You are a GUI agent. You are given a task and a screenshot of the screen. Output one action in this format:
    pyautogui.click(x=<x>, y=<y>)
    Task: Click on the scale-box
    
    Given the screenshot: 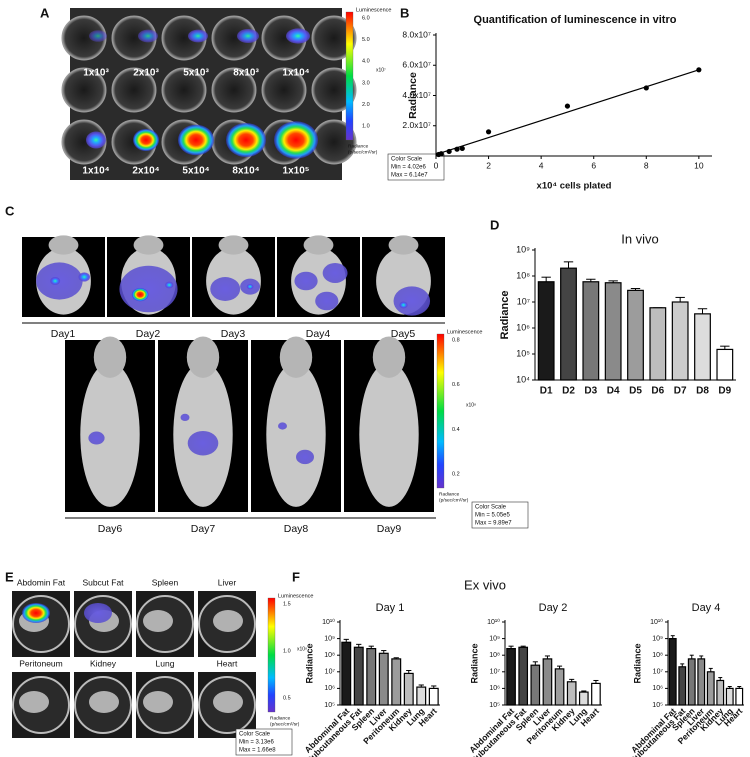 What is the action you would take?
    pyautogui.click(x=416, y=167)
    